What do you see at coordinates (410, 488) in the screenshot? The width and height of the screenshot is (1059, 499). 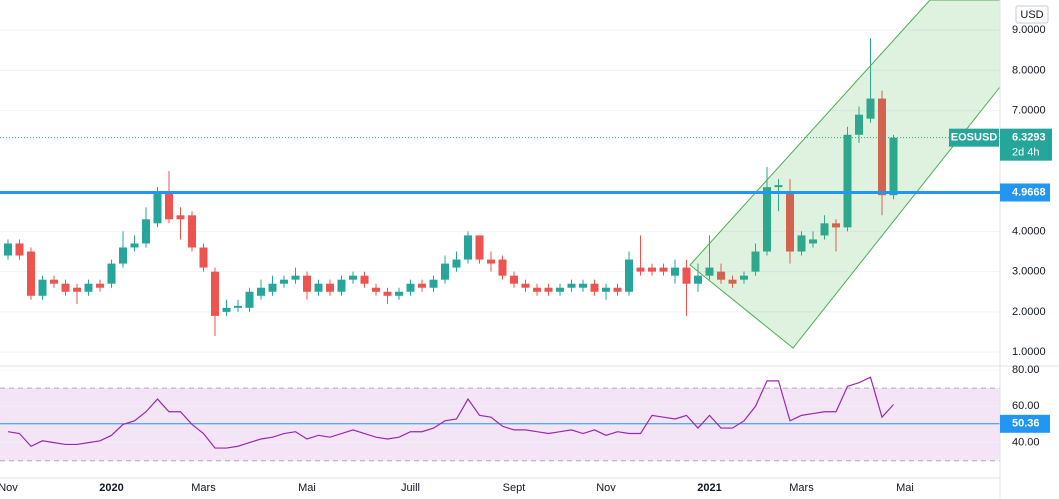 I see `x-tick-label: Juill` at bounding box center [410, 488].